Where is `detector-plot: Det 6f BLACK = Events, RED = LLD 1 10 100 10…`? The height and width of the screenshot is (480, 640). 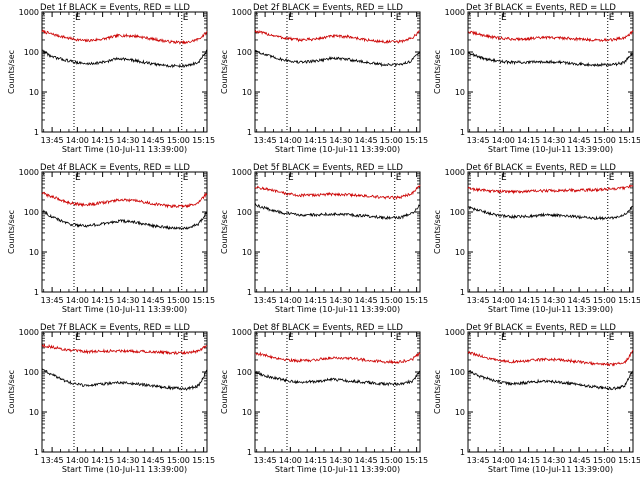 detector-plot: Det 6f BLACK = Events, RED = LLD 1 10 100 10… is located at coordinates (536, 238).